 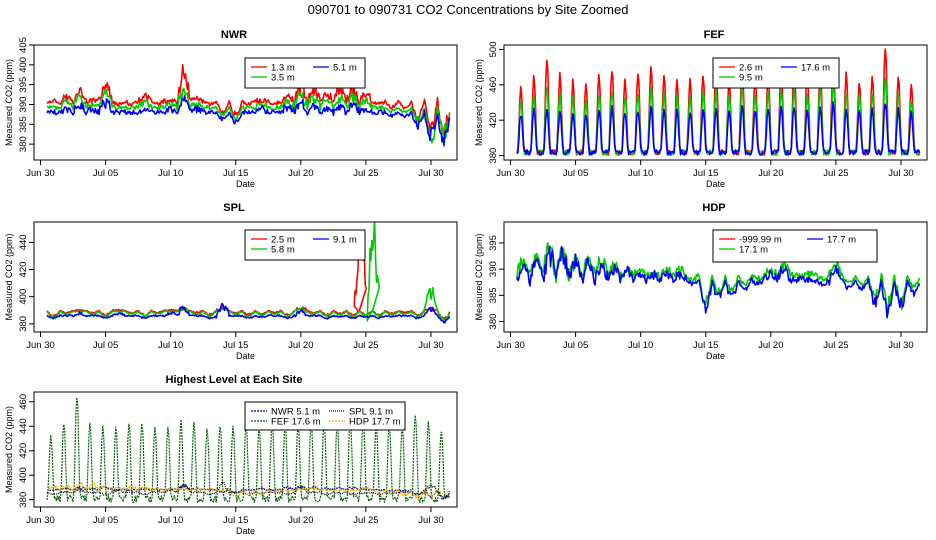 I want to click on y-tick-label: 405, so click(x=23, y=45).